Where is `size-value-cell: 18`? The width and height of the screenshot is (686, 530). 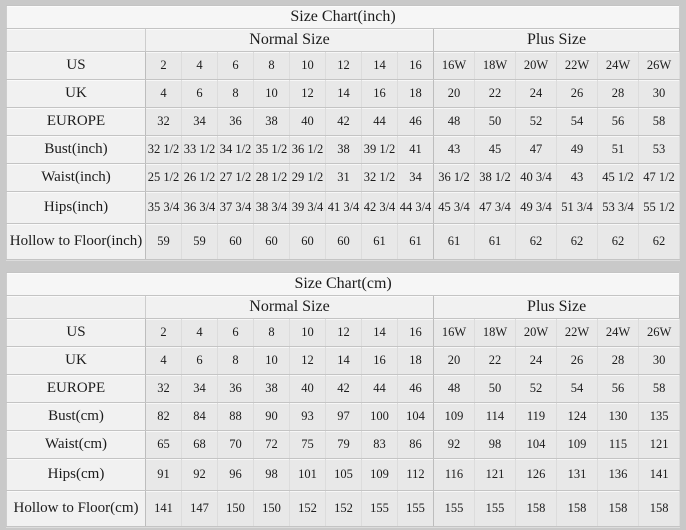 size-value-cell: 18 is located at coordinates (415, 93).